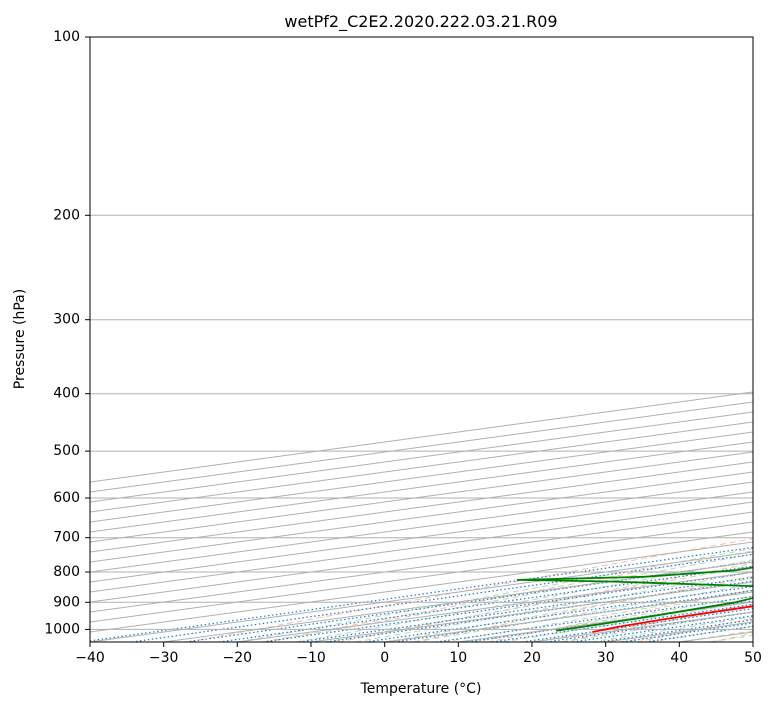 This screenshot has height=708, width=775. Describe the element at coordinates (20, 339) in the screenshot. I see `y-axis-label: Pressure (hPa)` at that location.